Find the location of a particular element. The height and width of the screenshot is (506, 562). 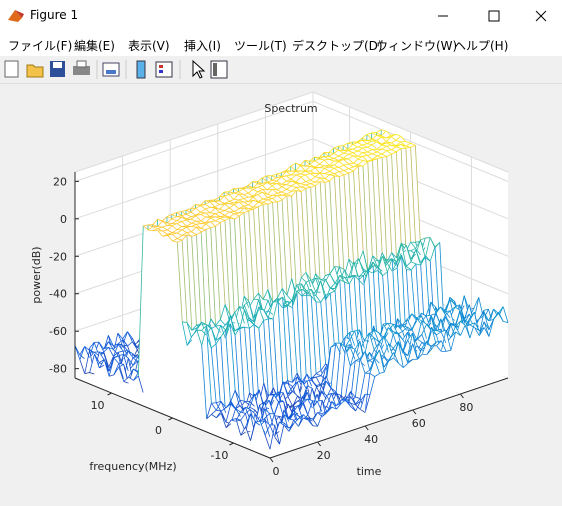

menu-item: ウィンドウ(W) is located at coordinates (417, 46).